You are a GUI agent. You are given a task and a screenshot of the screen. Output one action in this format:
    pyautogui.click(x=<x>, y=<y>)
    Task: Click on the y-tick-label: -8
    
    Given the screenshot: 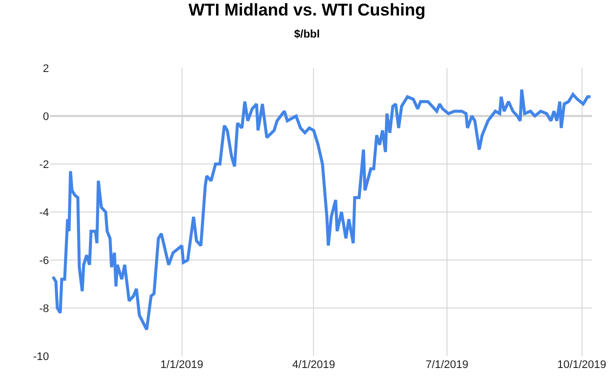 What is the action you would take?
    pyautogui.click(x=44, y=308)
    